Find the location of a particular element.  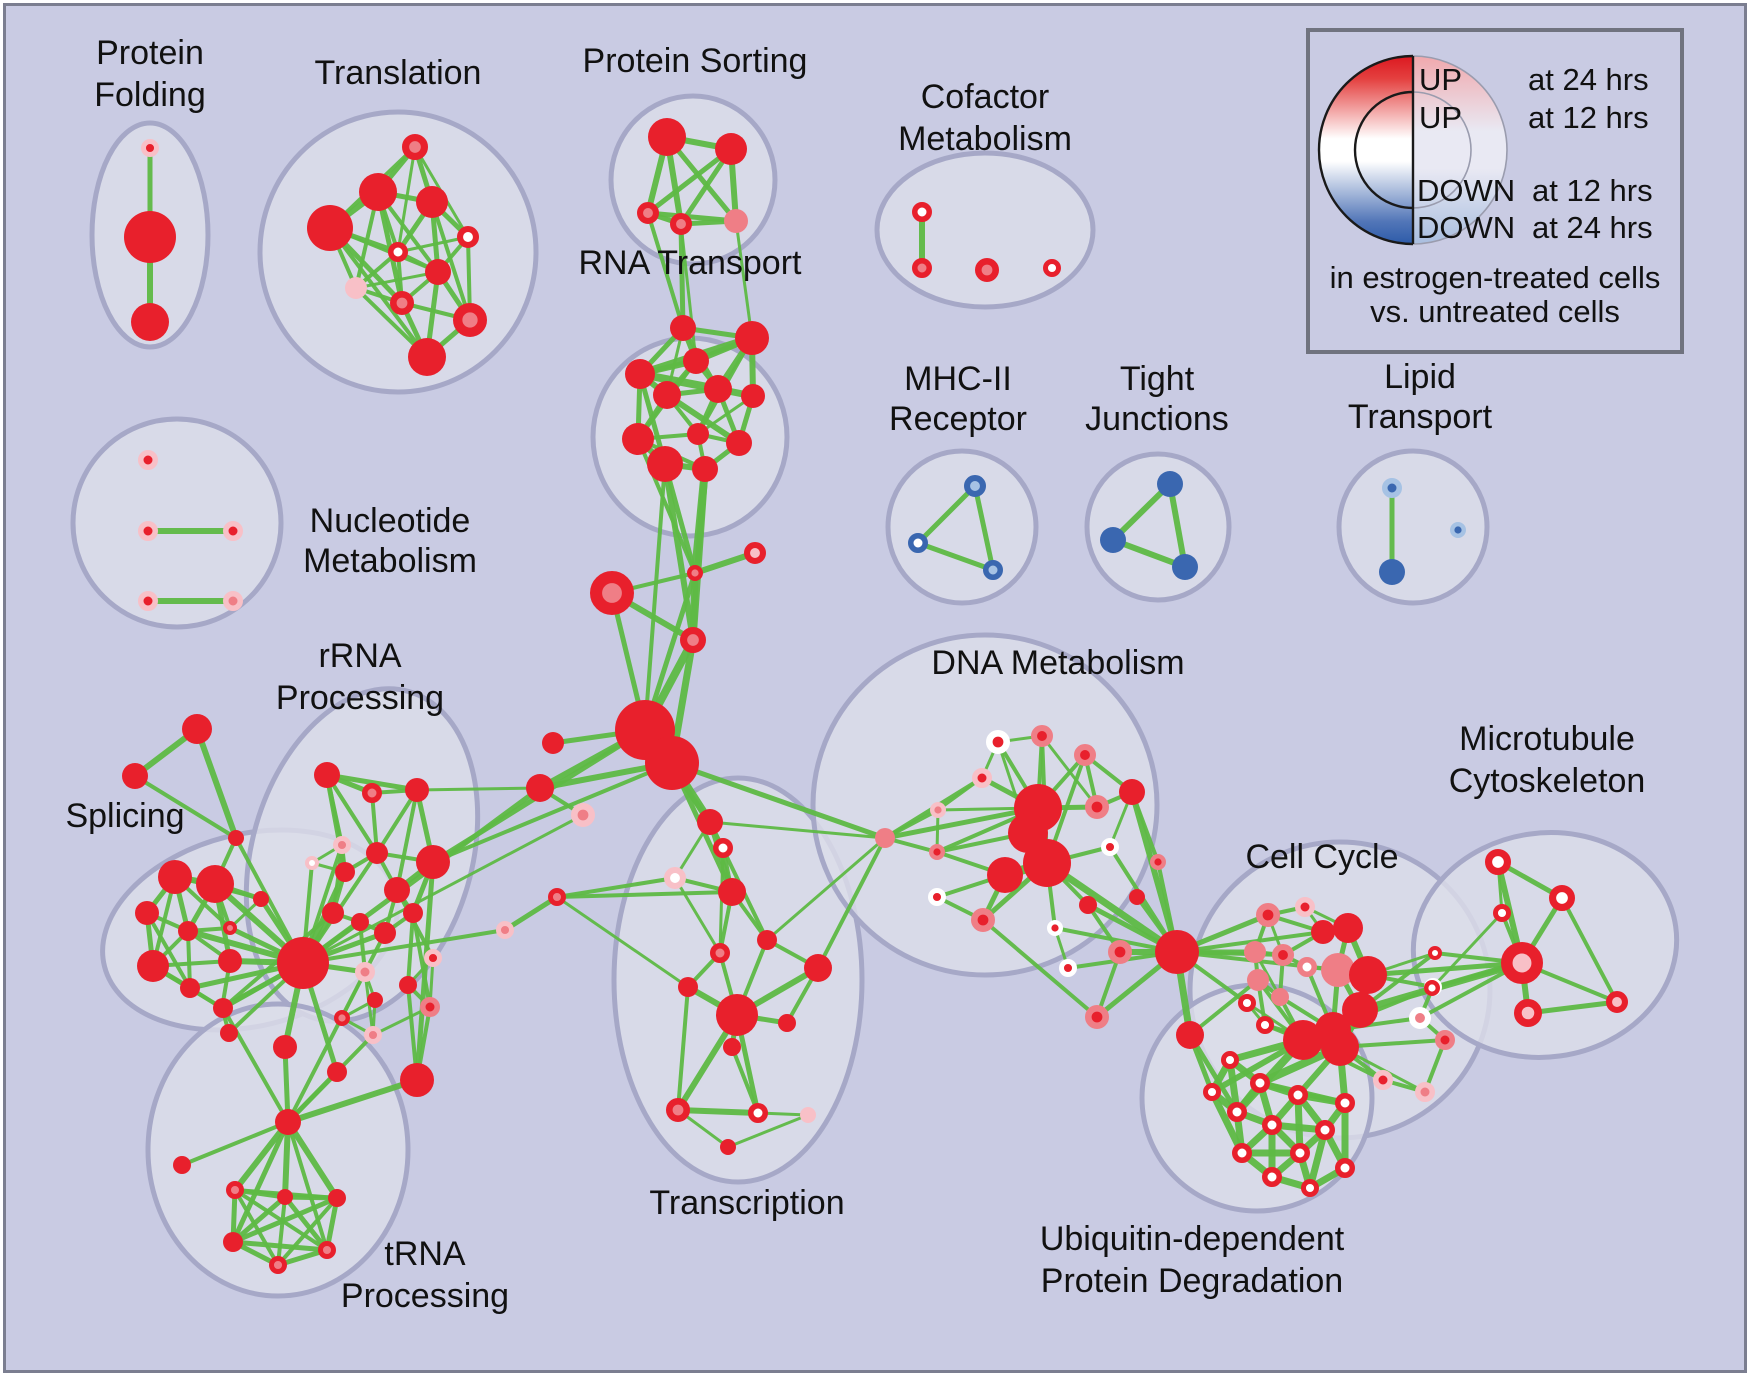

legend-left-half-strong is located at coordinates (1366, 150).